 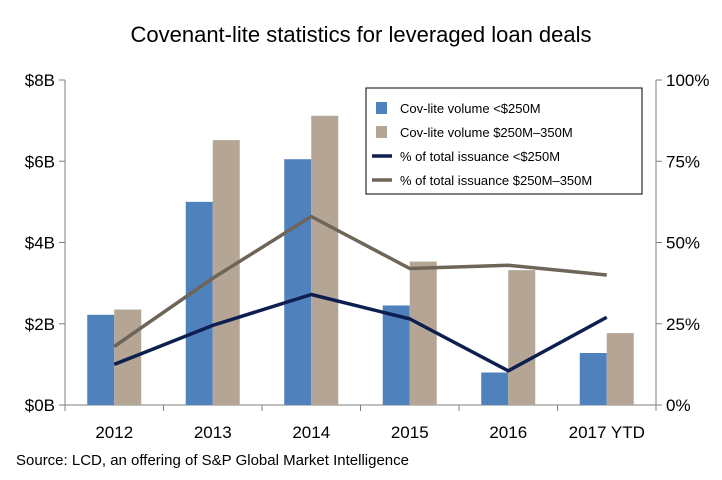 I want to click on y-right-tick-label: 75%, so click(x=683, y=161).